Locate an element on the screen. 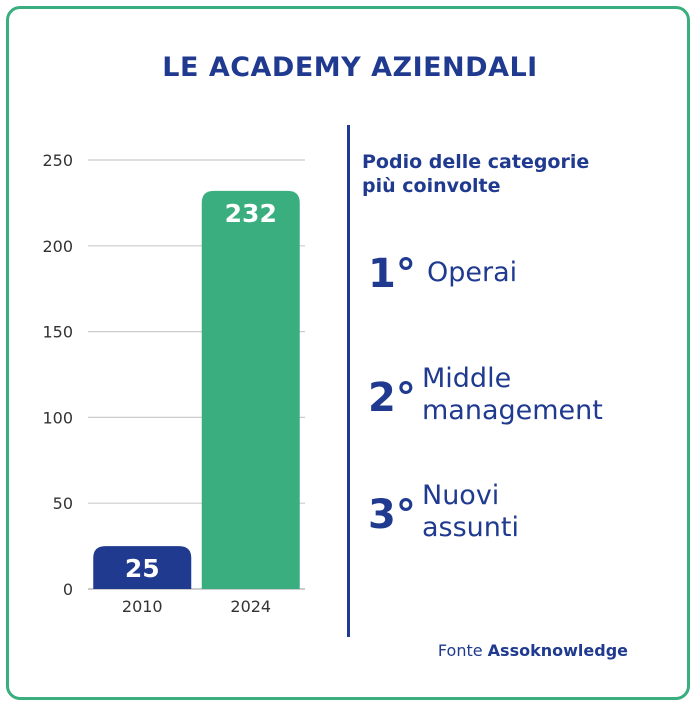 This screenshot has width=700, height=709. category-3: Nuovi assunti is located at coordinates (470, 512).